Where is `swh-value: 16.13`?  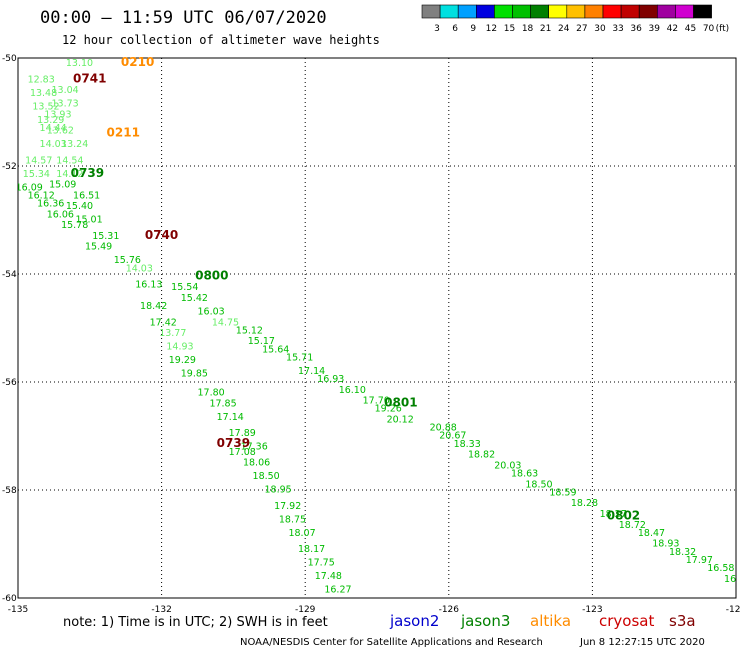 swh-value: 16.13 is located at coordinates (148, 285).